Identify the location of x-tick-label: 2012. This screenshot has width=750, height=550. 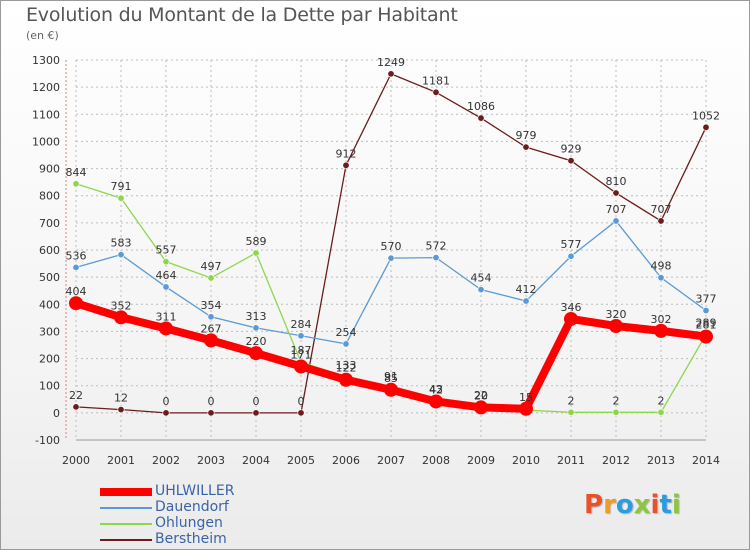
(616, 460).